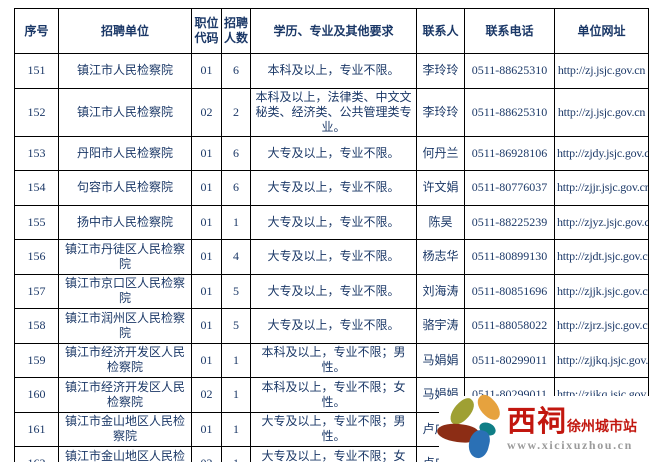  I want to click on cell-seq: 162, so click(36, 454).